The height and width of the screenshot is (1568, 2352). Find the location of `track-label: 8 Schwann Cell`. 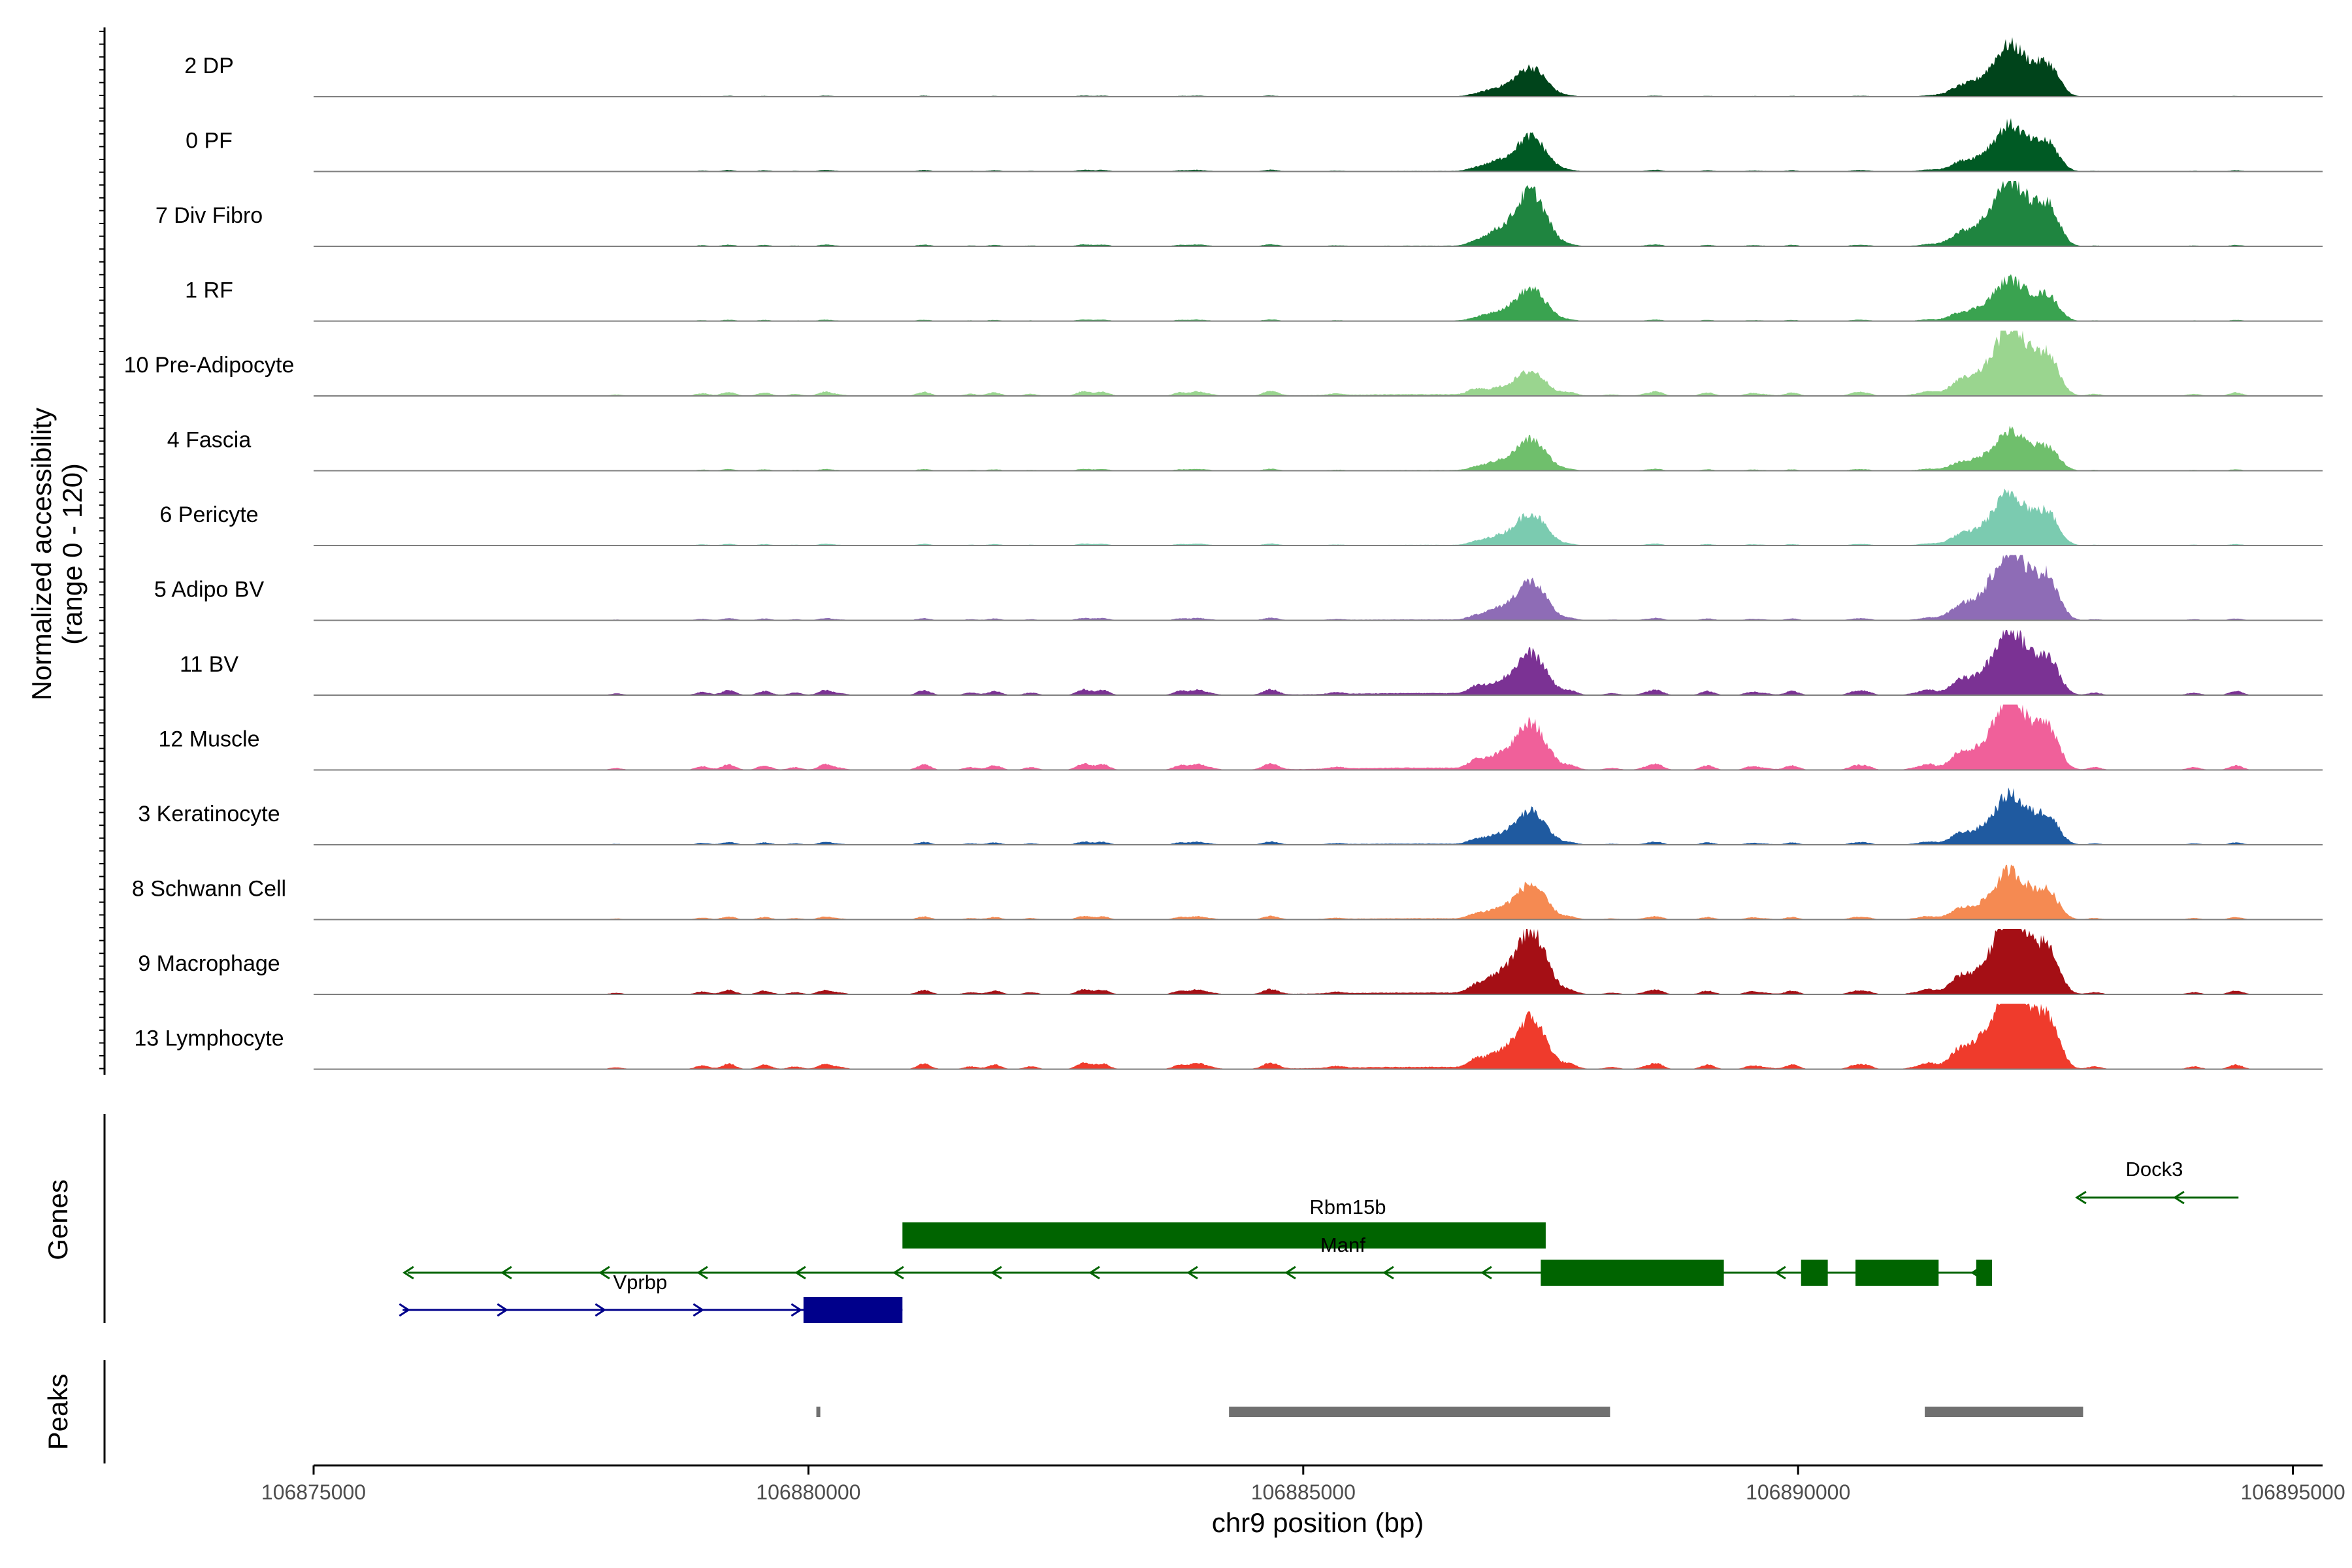

track-label: 8 Schwann Cell is located at coordinates (209, 889).